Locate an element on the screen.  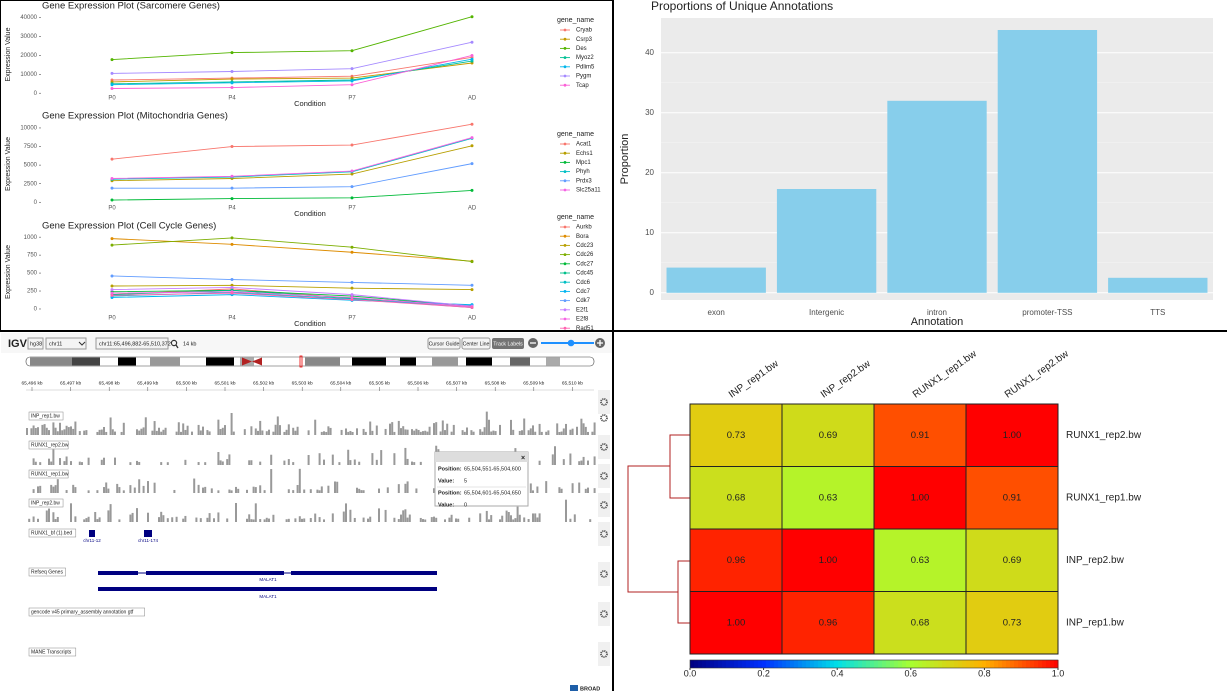
genome-box is located at coordinates (35, 343).